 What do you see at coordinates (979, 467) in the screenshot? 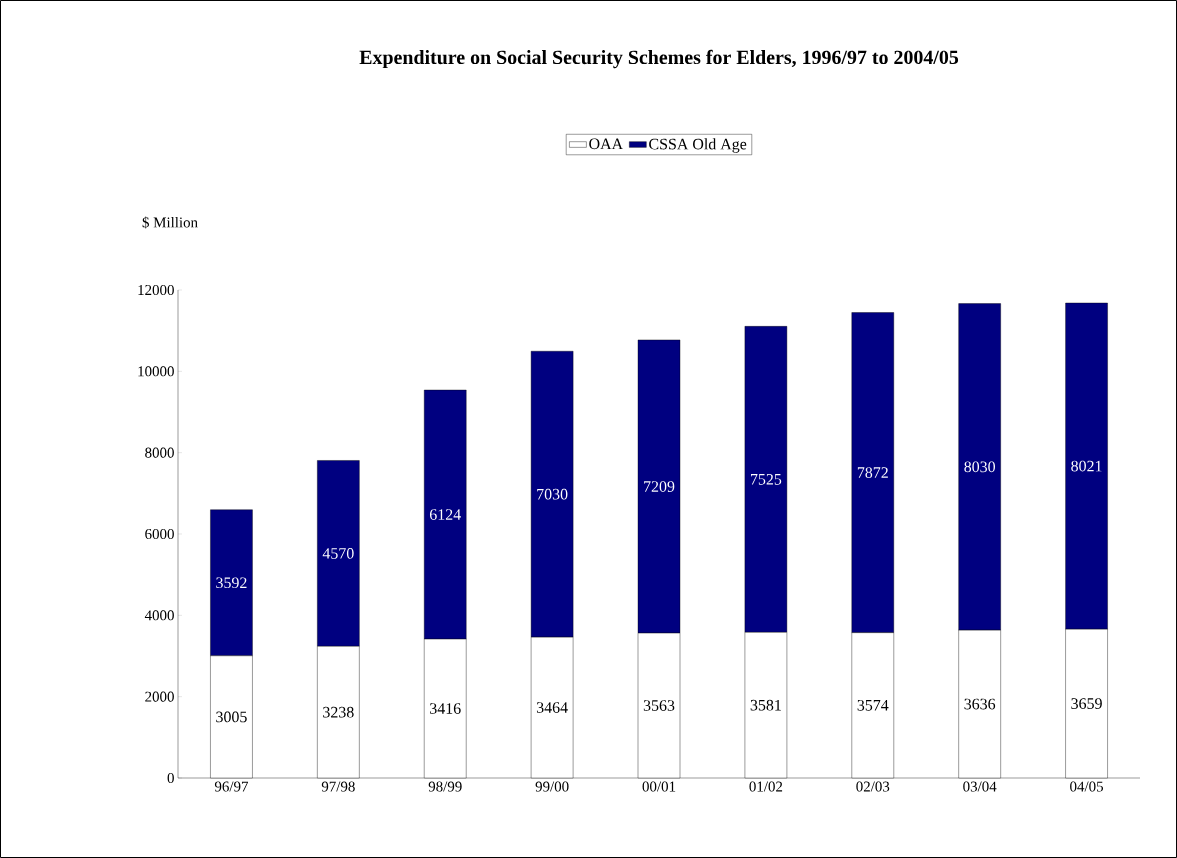
I see `data-label: 8030` at bounding box center [979, 467].